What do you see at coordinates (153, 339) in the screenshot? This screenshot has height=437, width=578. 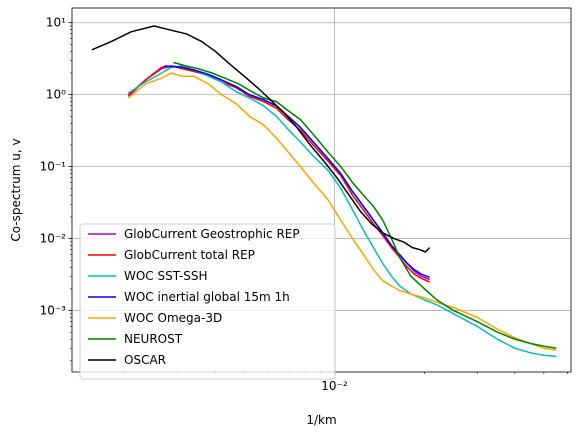 I see `legend-label: NEUROST` at bounding box center [153, 339].